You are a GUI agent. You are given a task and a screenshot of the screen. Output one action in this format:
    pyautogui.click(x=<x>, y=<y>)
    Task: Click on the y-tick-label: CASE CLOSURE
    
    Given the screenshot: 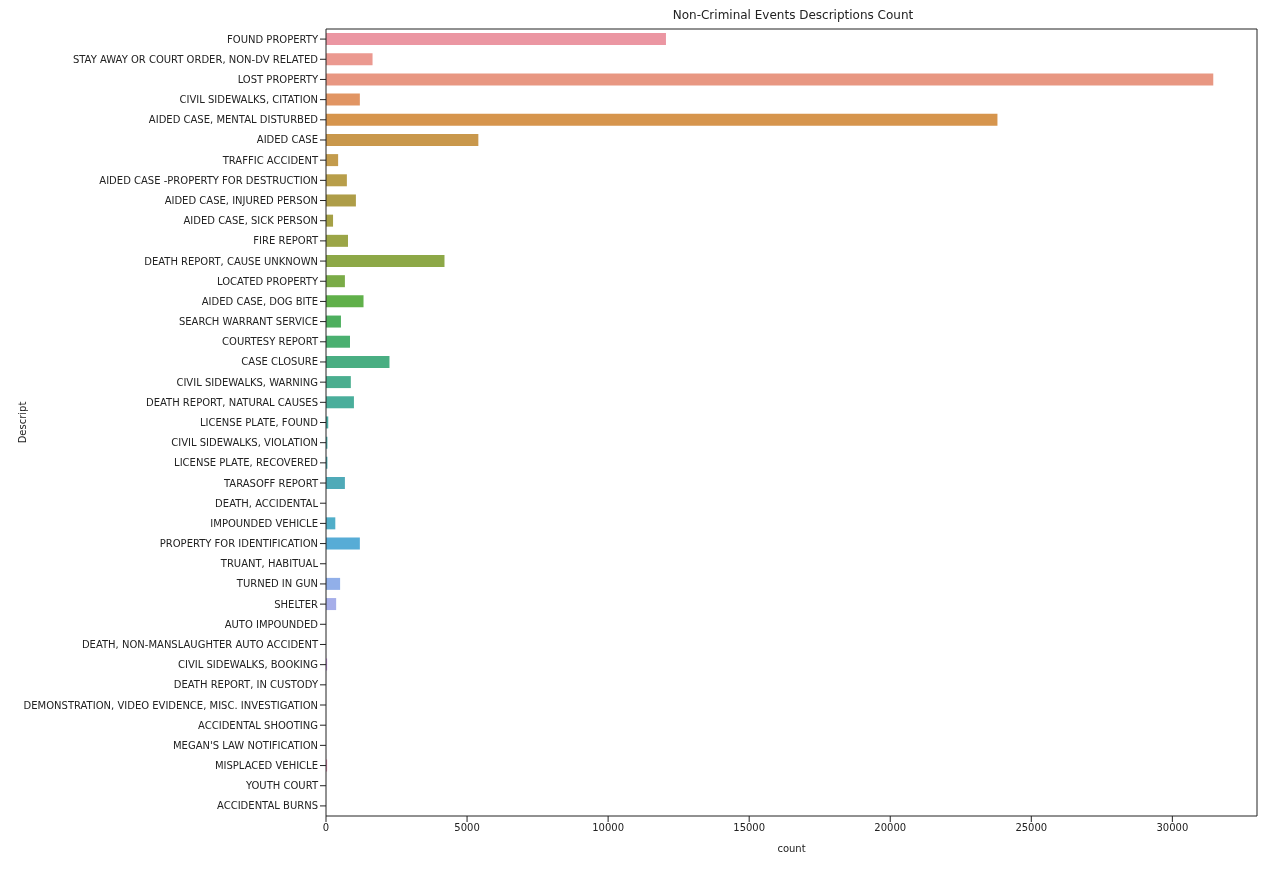 What is the action you would take?
    pyautogui.click(x=279, y=362)
    